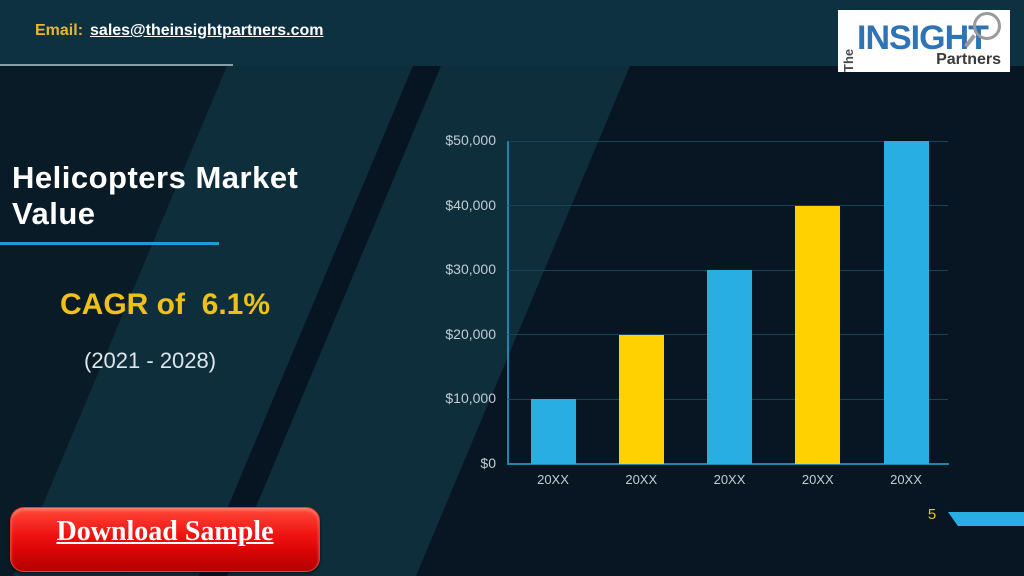 Image resolution: width=1024 pixels, height=576 pixels. What do you see at coordinates (470, 204) in the screenshot?
I see `y-tick-label: $40,000` at bounding box center [470, 204].